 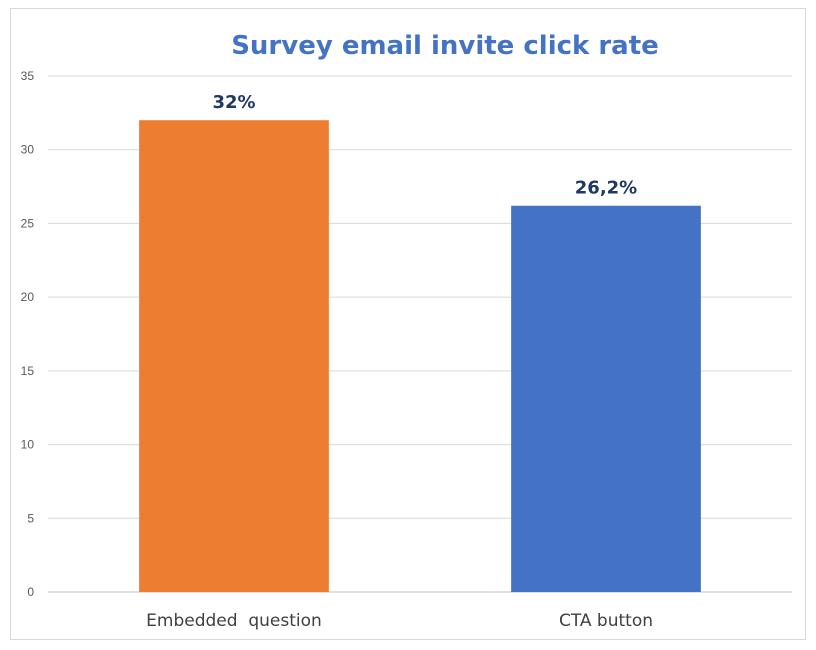 I want to click on y-tick-label: 15, so click(x=28, y=371).